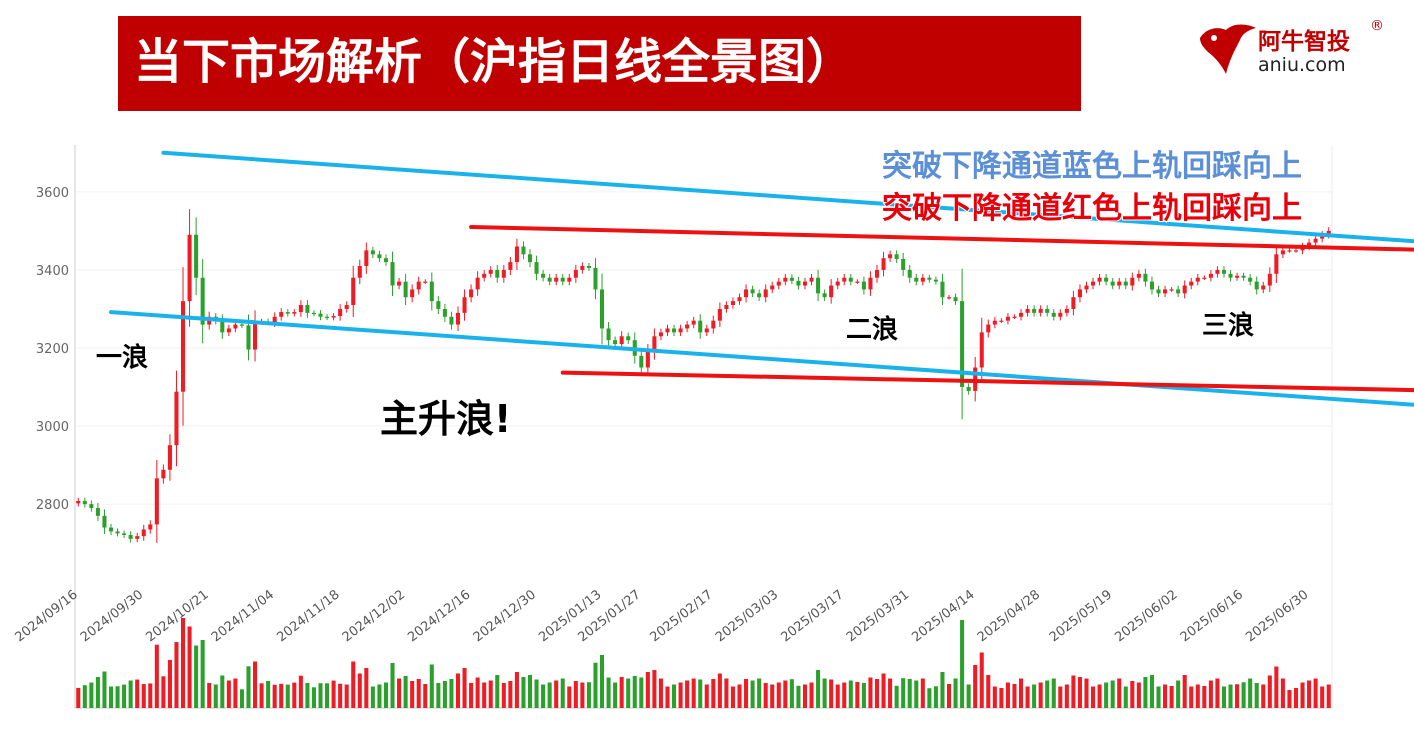 This screenshot has height=729, width=1414. Describe the element at coordinates (1228, 325) in the screenshot. I see `annotation-wave-three: 三浪` at that location.